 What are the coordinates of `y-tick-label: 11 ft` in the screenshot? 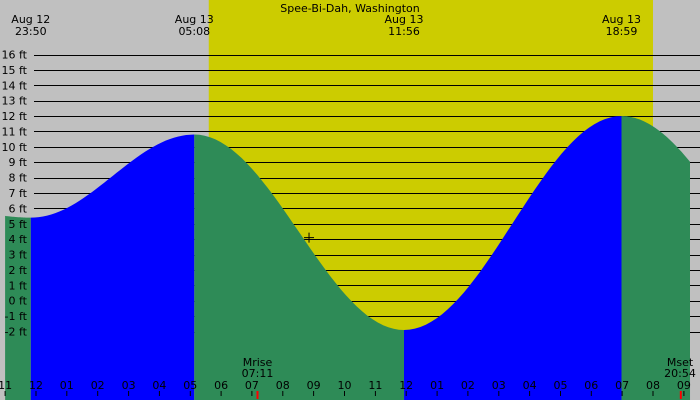 It's located at (15, 131).